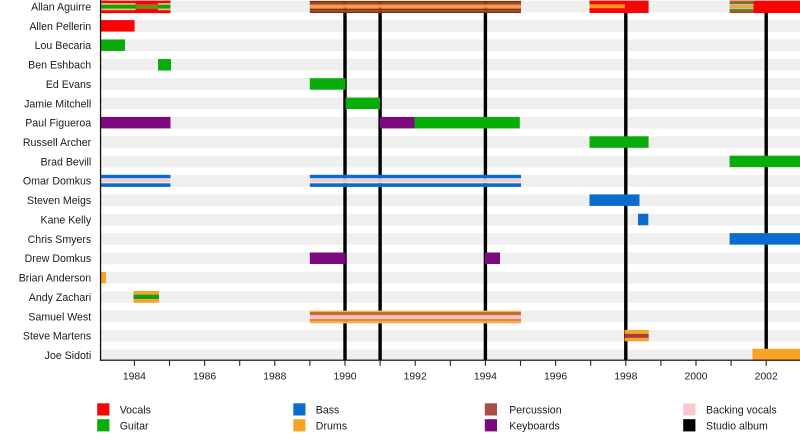 This screenshot has height=440, width=800. I want to click on svg-text: 2002, so click(766, 377).